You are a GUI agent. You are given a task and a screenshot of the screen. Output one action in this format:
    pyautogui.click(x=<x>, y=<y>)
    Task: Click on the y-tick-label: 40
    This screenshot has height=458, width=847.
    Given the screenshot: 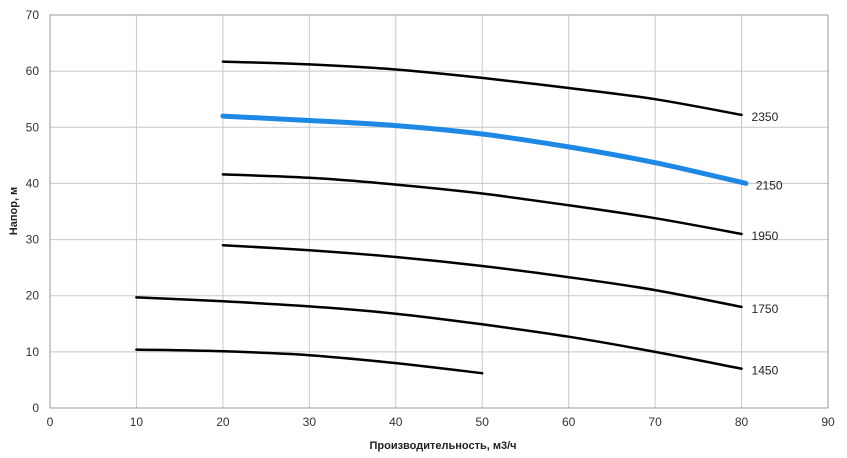 What is the action you would take?
    pyautogui.click(x=33, y=183)
    